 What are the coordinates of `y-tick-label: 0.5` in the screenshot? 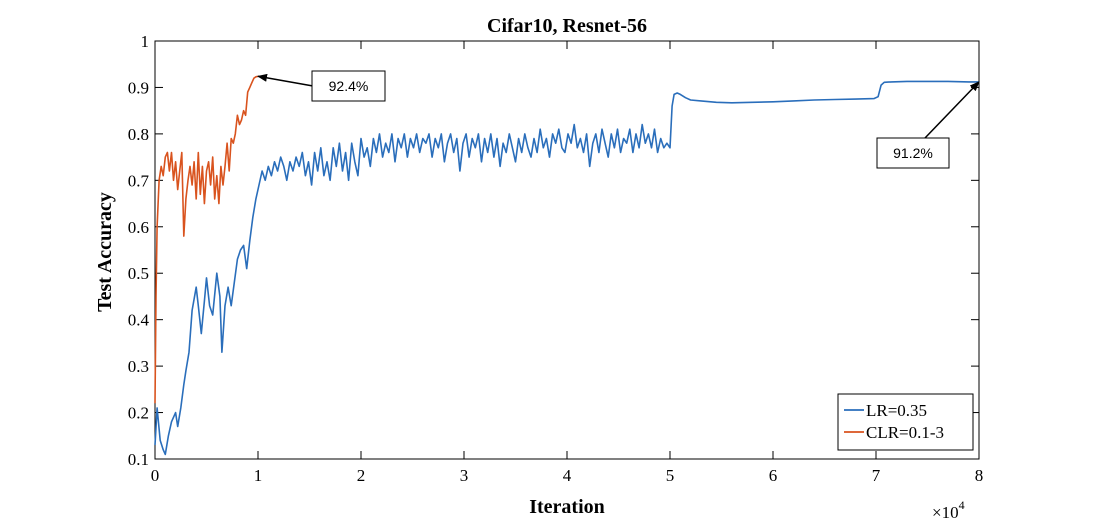 It's located at (138, 273).